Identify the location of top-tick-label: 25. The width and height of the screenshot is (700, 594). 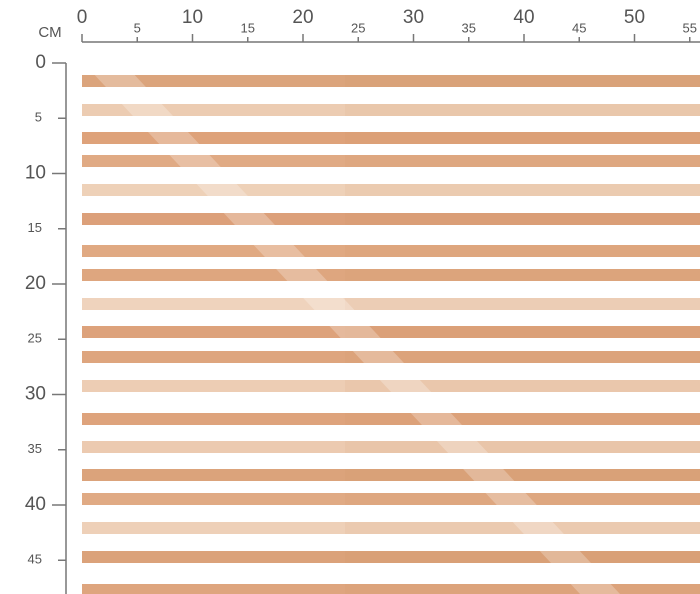
(358, 27).